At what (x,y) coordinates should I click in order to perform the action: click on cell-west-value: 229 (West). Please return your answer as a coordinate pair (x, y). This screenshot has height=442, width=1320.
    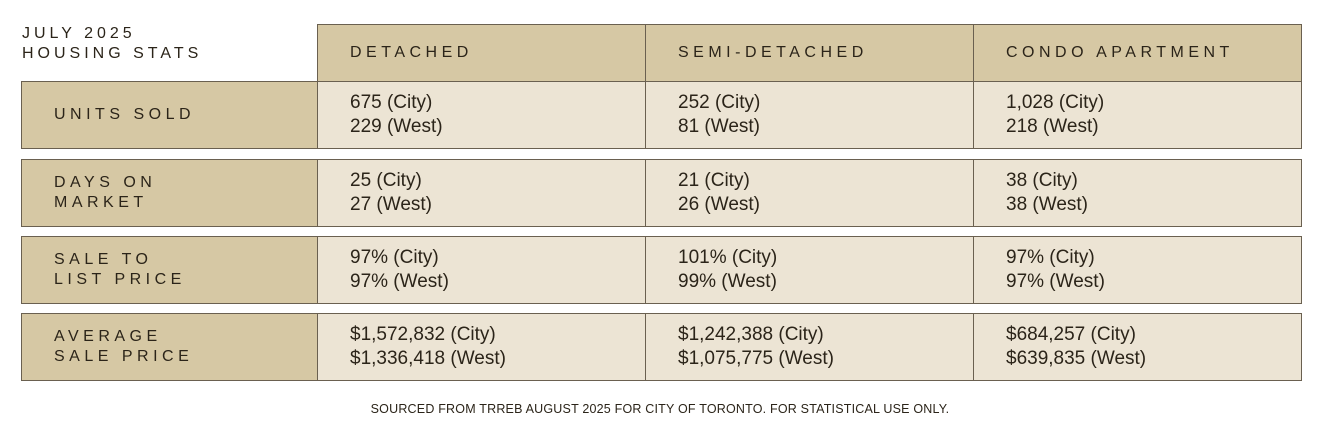
    Looking at the image, I should click on (396, 126).